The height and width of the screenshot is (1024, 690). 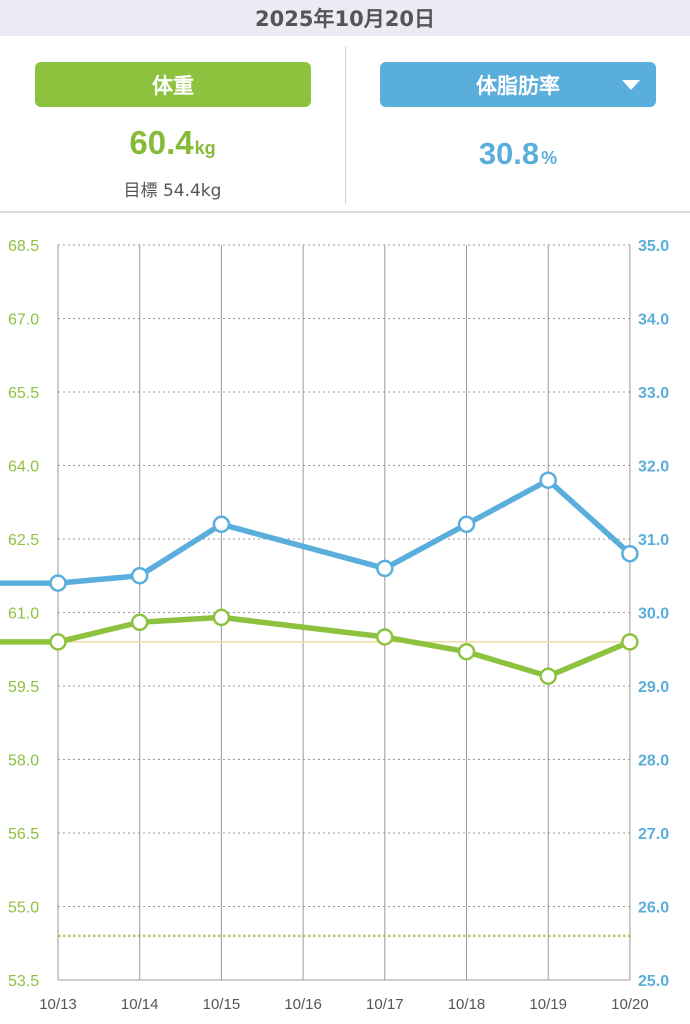 What do you see at coordinates (653, 393) in the screenshot?
I see `right-tick-label: 33.0` at bounding box center [653, 393].